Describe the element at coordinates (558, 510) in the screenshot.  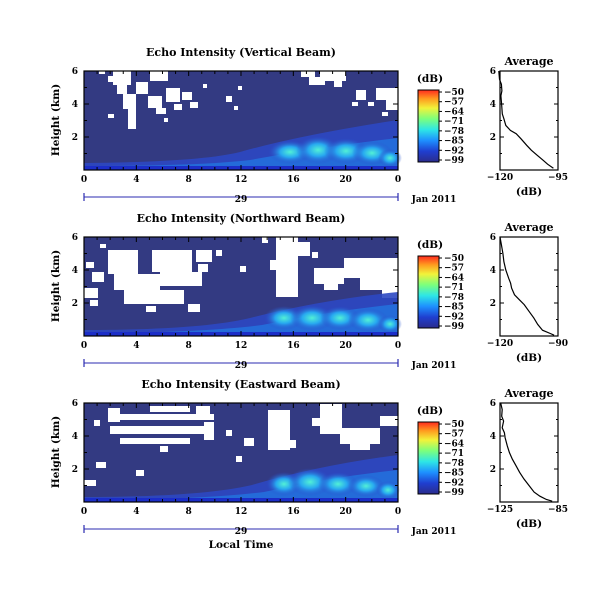
I see `profile-x-tick-label: −85` at that location.